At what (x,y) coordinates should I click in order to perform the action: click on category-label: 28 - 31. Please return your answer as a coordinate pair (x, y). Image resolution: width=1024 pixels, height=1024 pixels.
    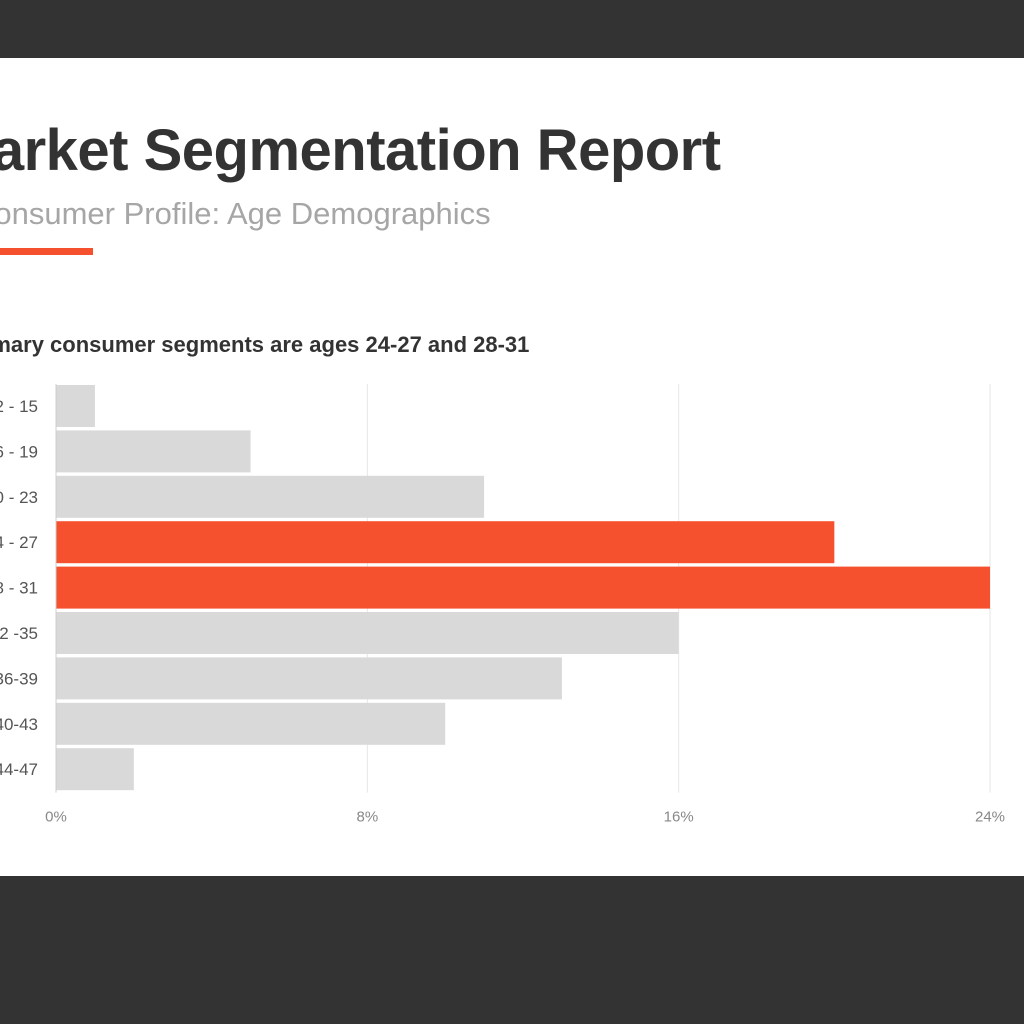
    Looking at the image, I should click on (19, 588).